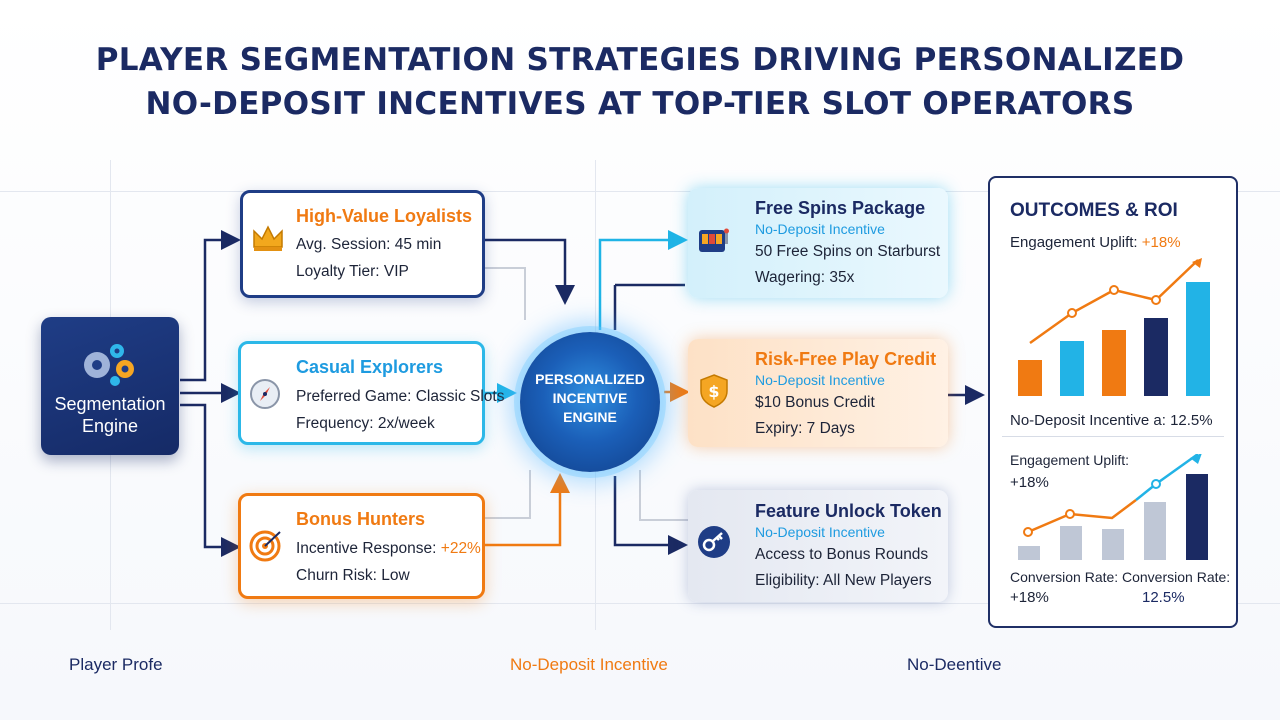 This screenshot has height=720, width=1280. What do you see at coordinates (1114, 327) in the screenshot?
I see `outcomes-chart-top` at bounding box center [1114, 327].